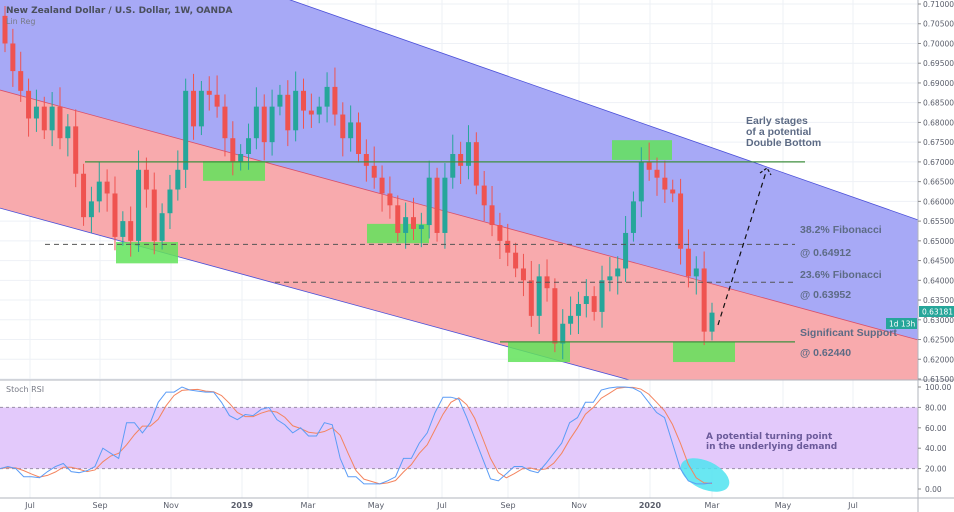 The height and width of the screenshot is (512, 954). I want to click on annotation-line: 23.6% Fibonacci, so click(841, 275).